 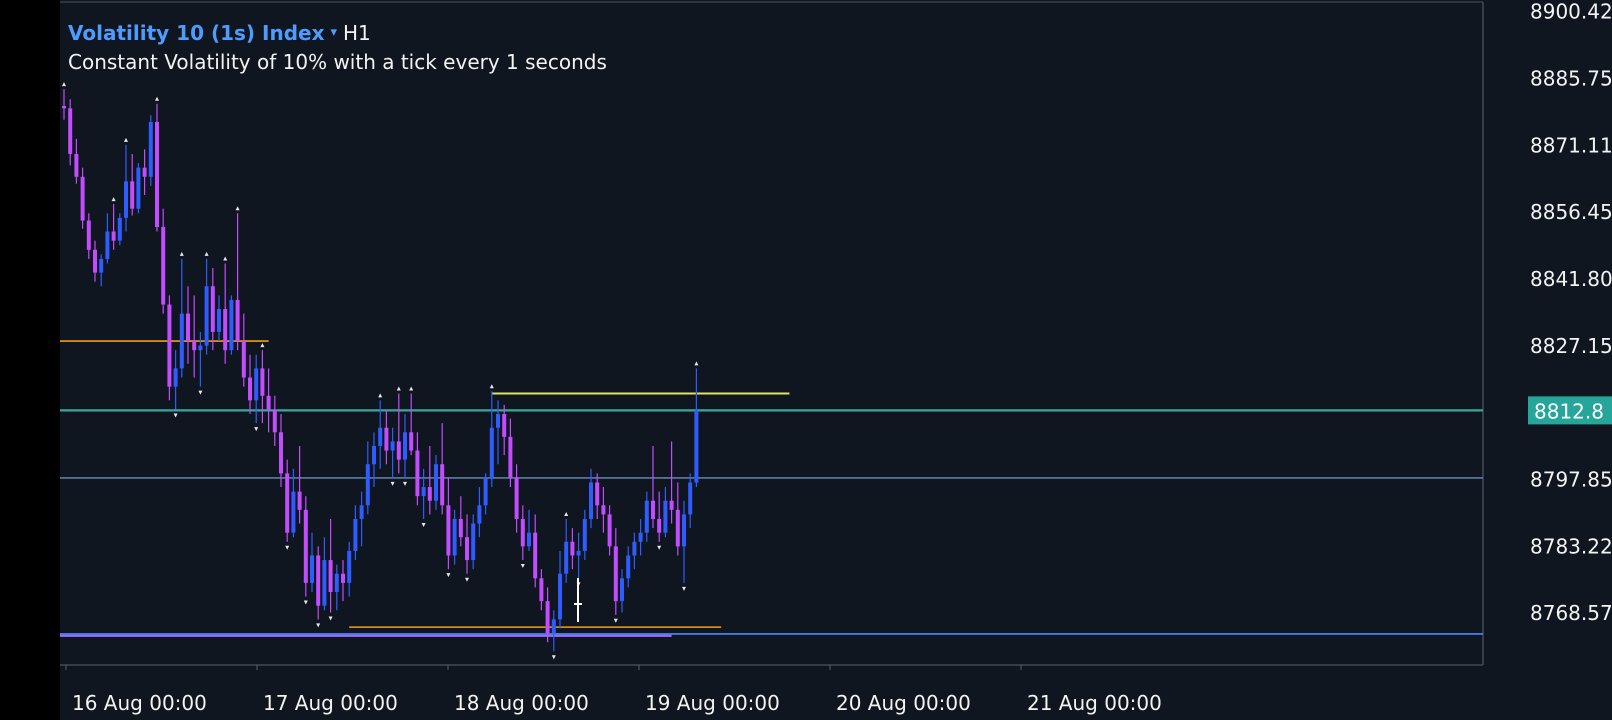 What do you see at coordinates (196, 33) in the screenshot?
I see `symbol-name: Volatility 10 (1s) Index` at bounding box center [196, 33].